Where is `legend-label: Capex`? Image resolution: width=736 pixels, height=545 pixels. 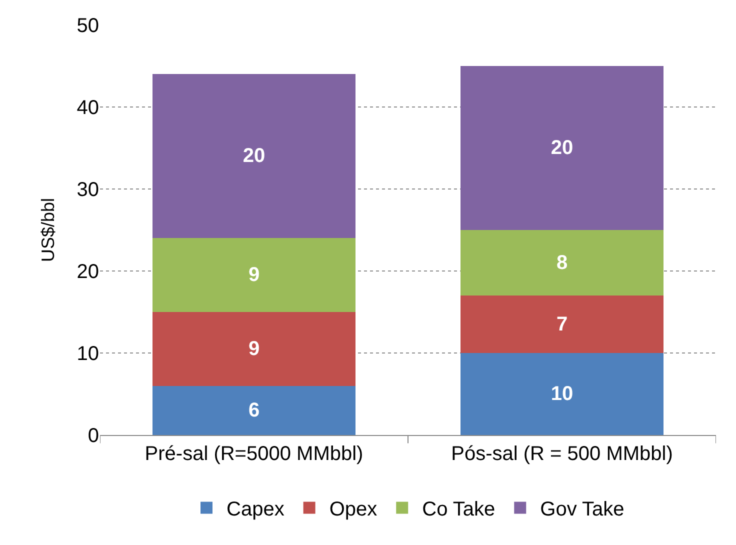
legend-label: Capex is located at coordinates (255, 509).